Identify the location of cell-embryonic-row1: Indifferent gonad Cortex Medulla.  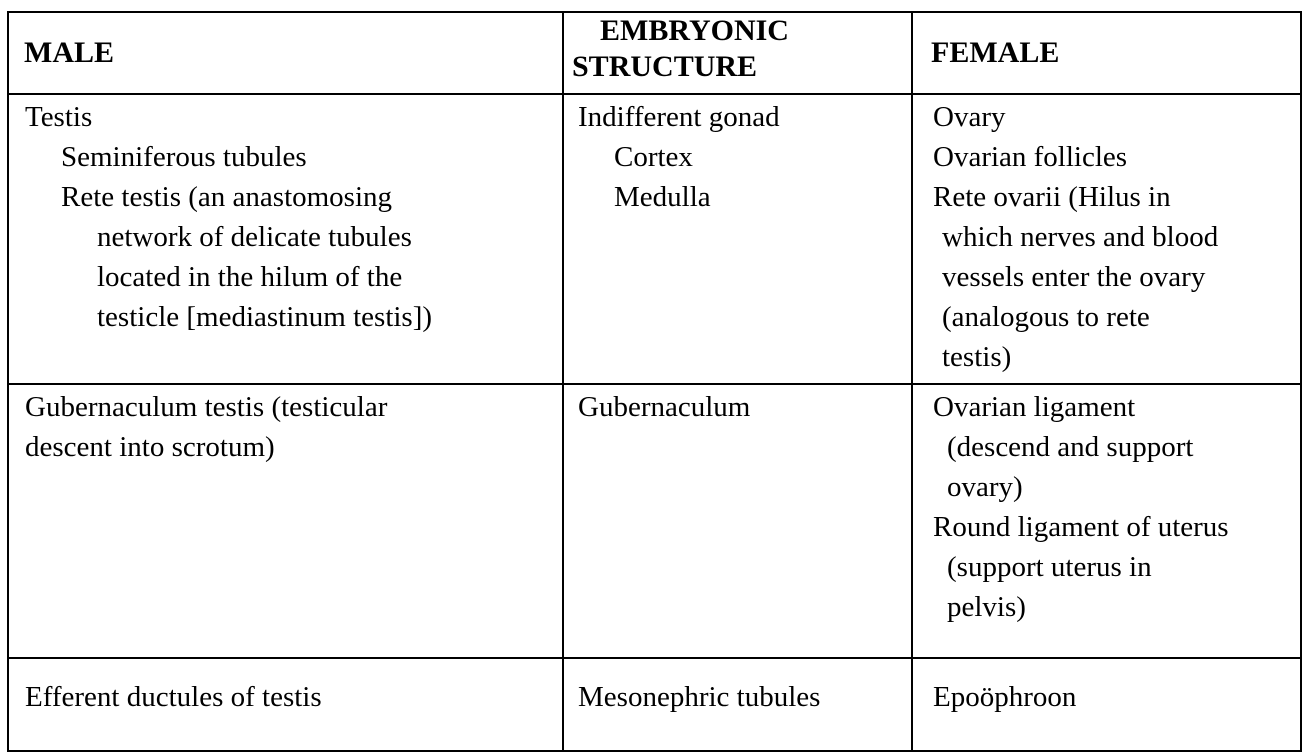
(679, 157).